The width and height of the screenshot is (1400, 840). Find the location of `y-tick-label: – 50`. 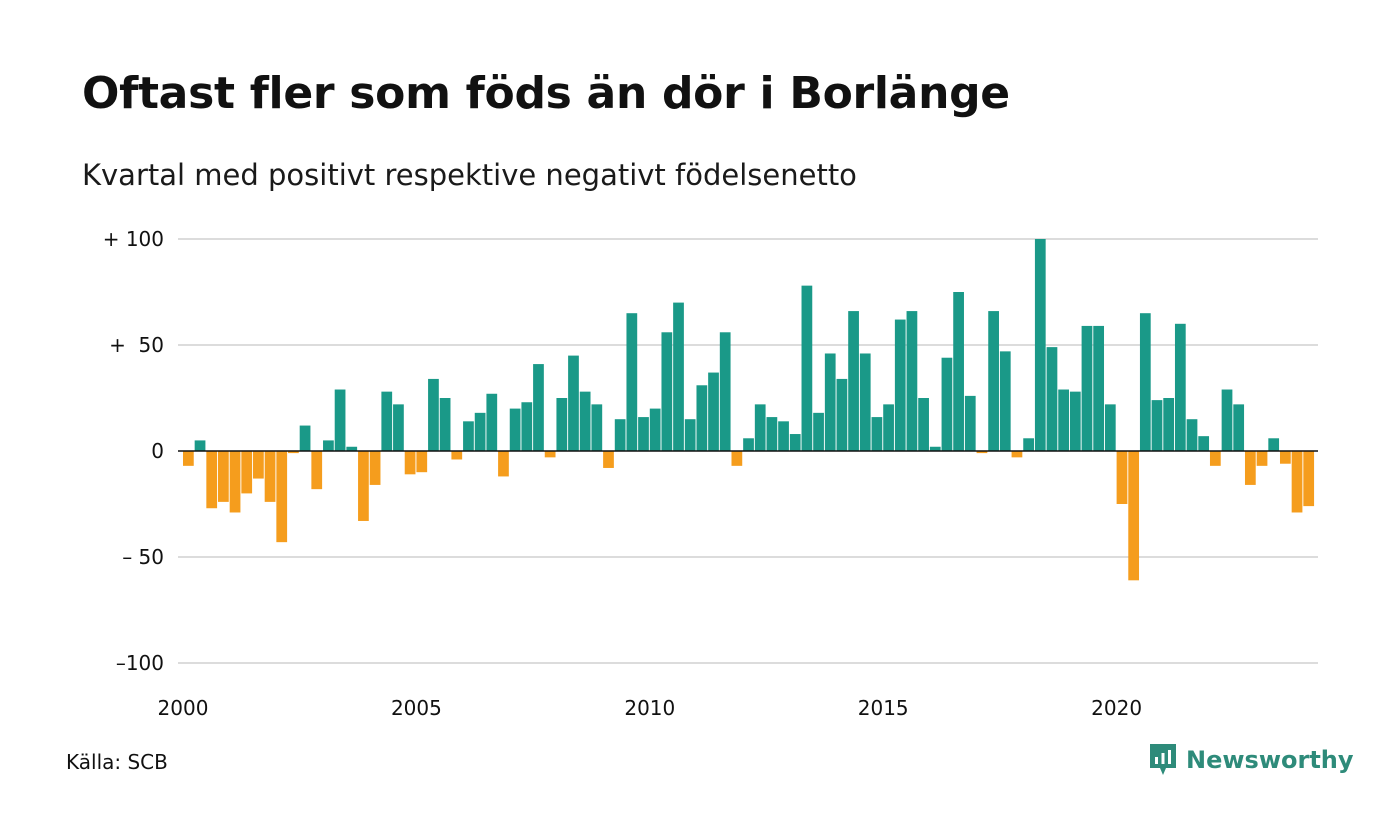

y-tick-label: – 50 is located at coordinates (143, 557).